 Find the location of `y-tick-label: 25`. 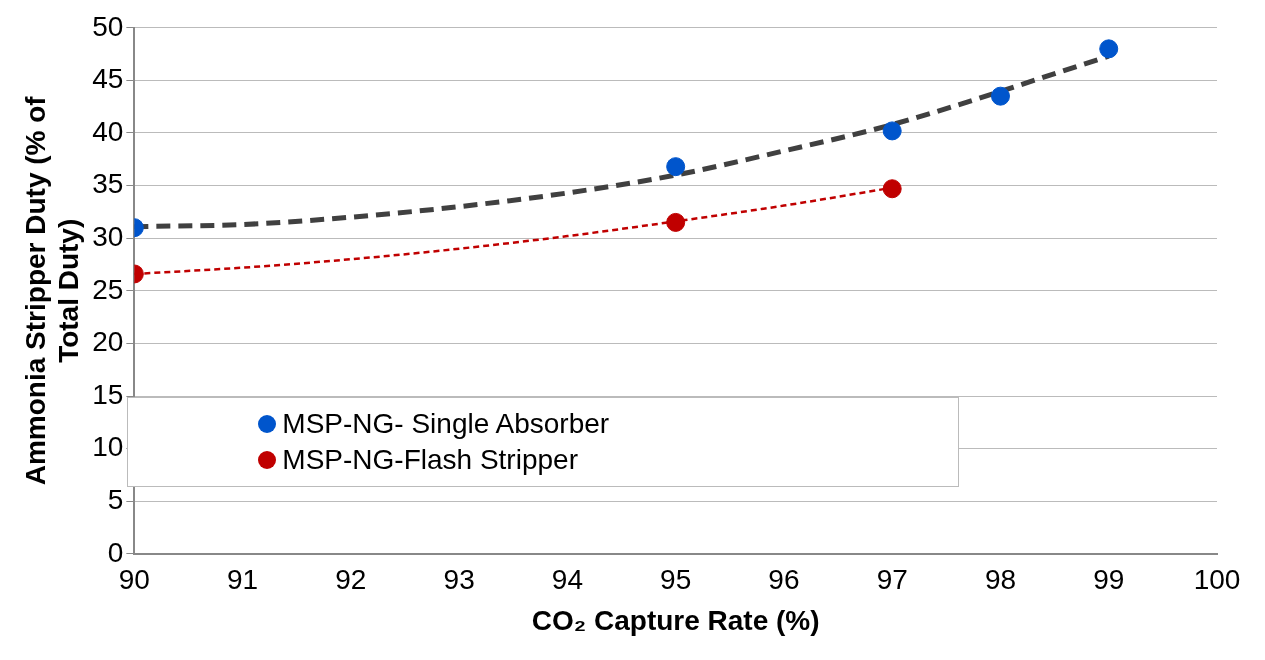

y-tick-label: 25 is located at coordinates (108, 289).